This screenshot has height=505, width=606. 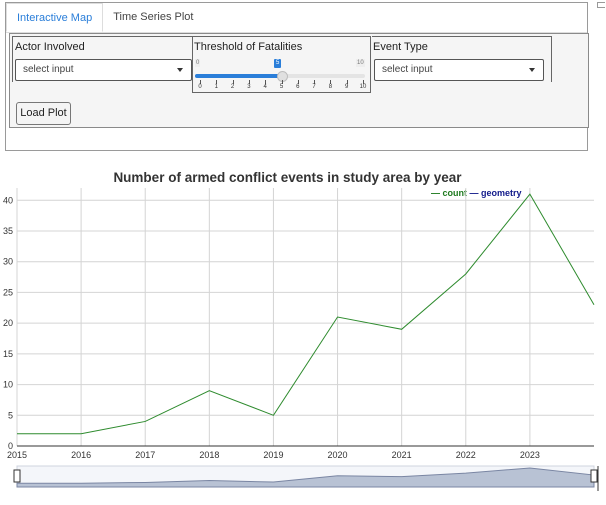 What do you see at coordinates (347, 87) in the screenshot?
I see `slider-tick-label: 9` at bounding box center [347, 87].